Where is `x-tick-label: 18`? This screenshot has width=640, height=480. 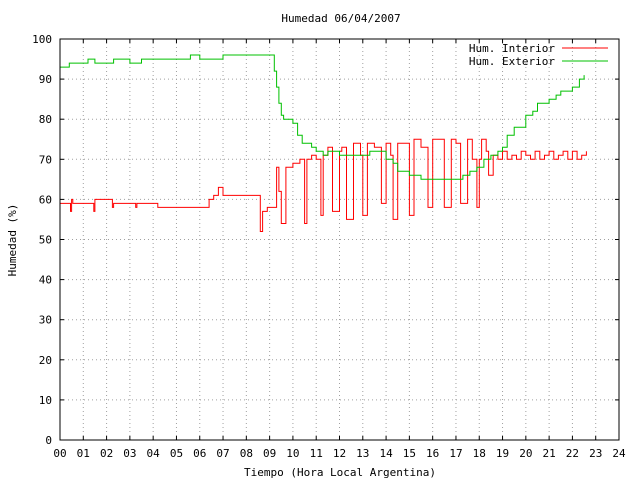 x-tick-label: 18 is located at coordinates (479, 453).